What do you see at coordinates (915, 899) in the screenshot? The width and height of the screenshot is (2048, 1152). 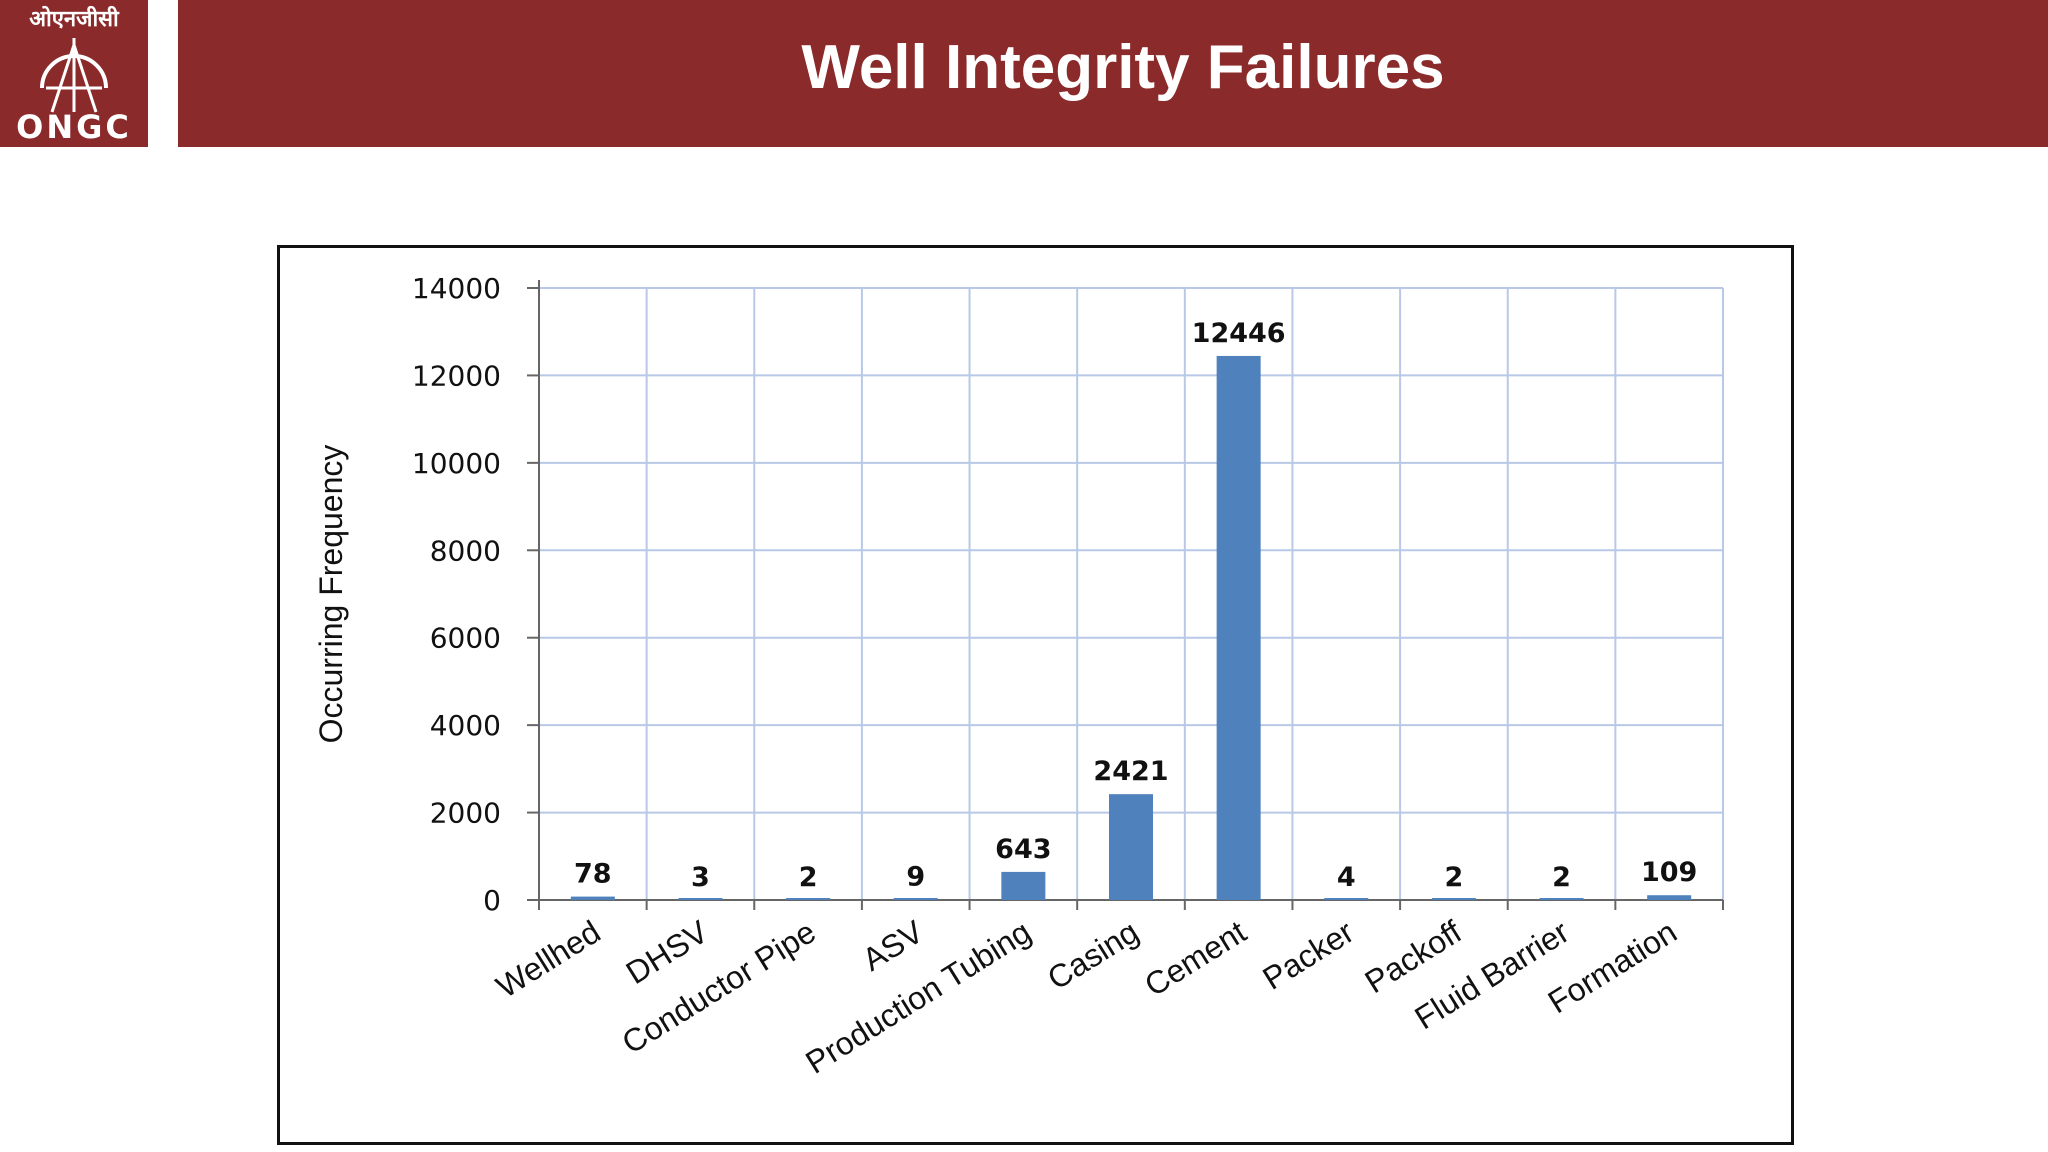 I see `bar-asv` at bounding box center [915, 899].